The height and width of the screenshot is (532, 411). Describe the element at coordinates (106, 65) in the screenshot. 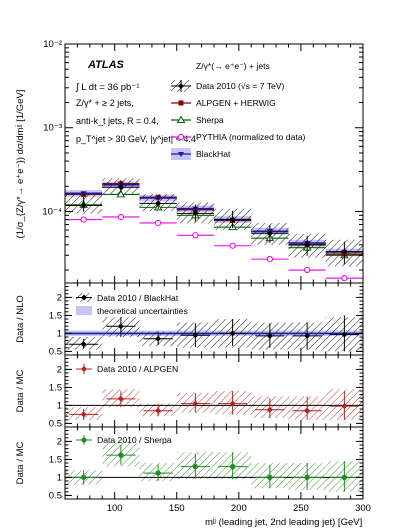

I see `atlas-label: ATLAS` at that location.